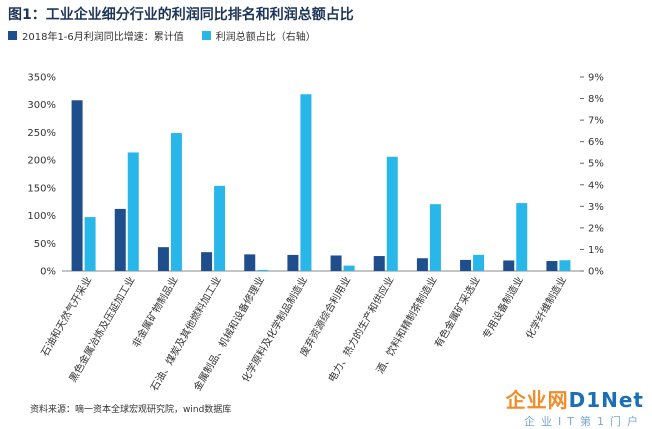  Describe the element at coordinates (41, 188) in the screenshot. I see `y-left-tick-label: 150%` at that location.